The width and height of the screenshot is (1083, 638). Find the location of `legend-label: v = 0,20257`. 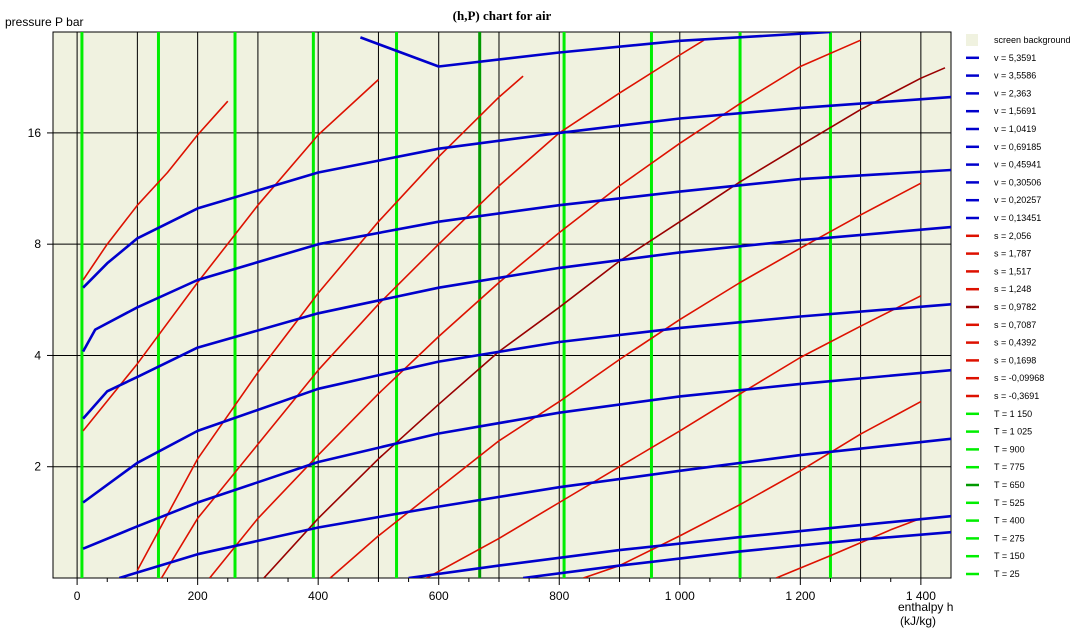

legend-label: v = 0,20257 is located at coordinates (1017, 200).